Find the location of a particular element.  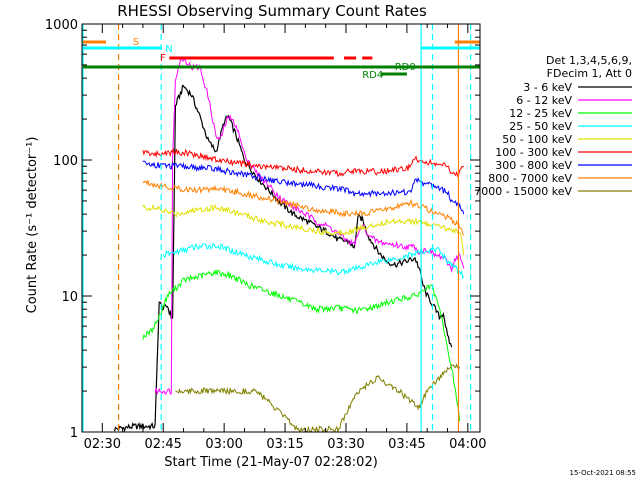

series-7000-15000-kev is located at coordinates (318, 397).